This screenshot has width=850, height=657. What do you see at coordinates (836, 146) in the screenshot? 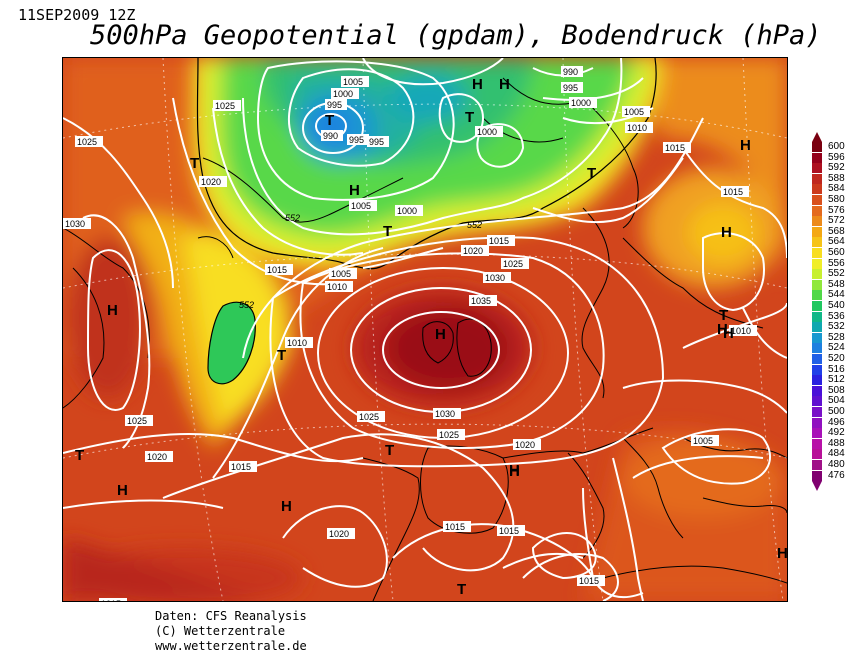
I see `legend-value: 600` at bounding box center [836, 146].